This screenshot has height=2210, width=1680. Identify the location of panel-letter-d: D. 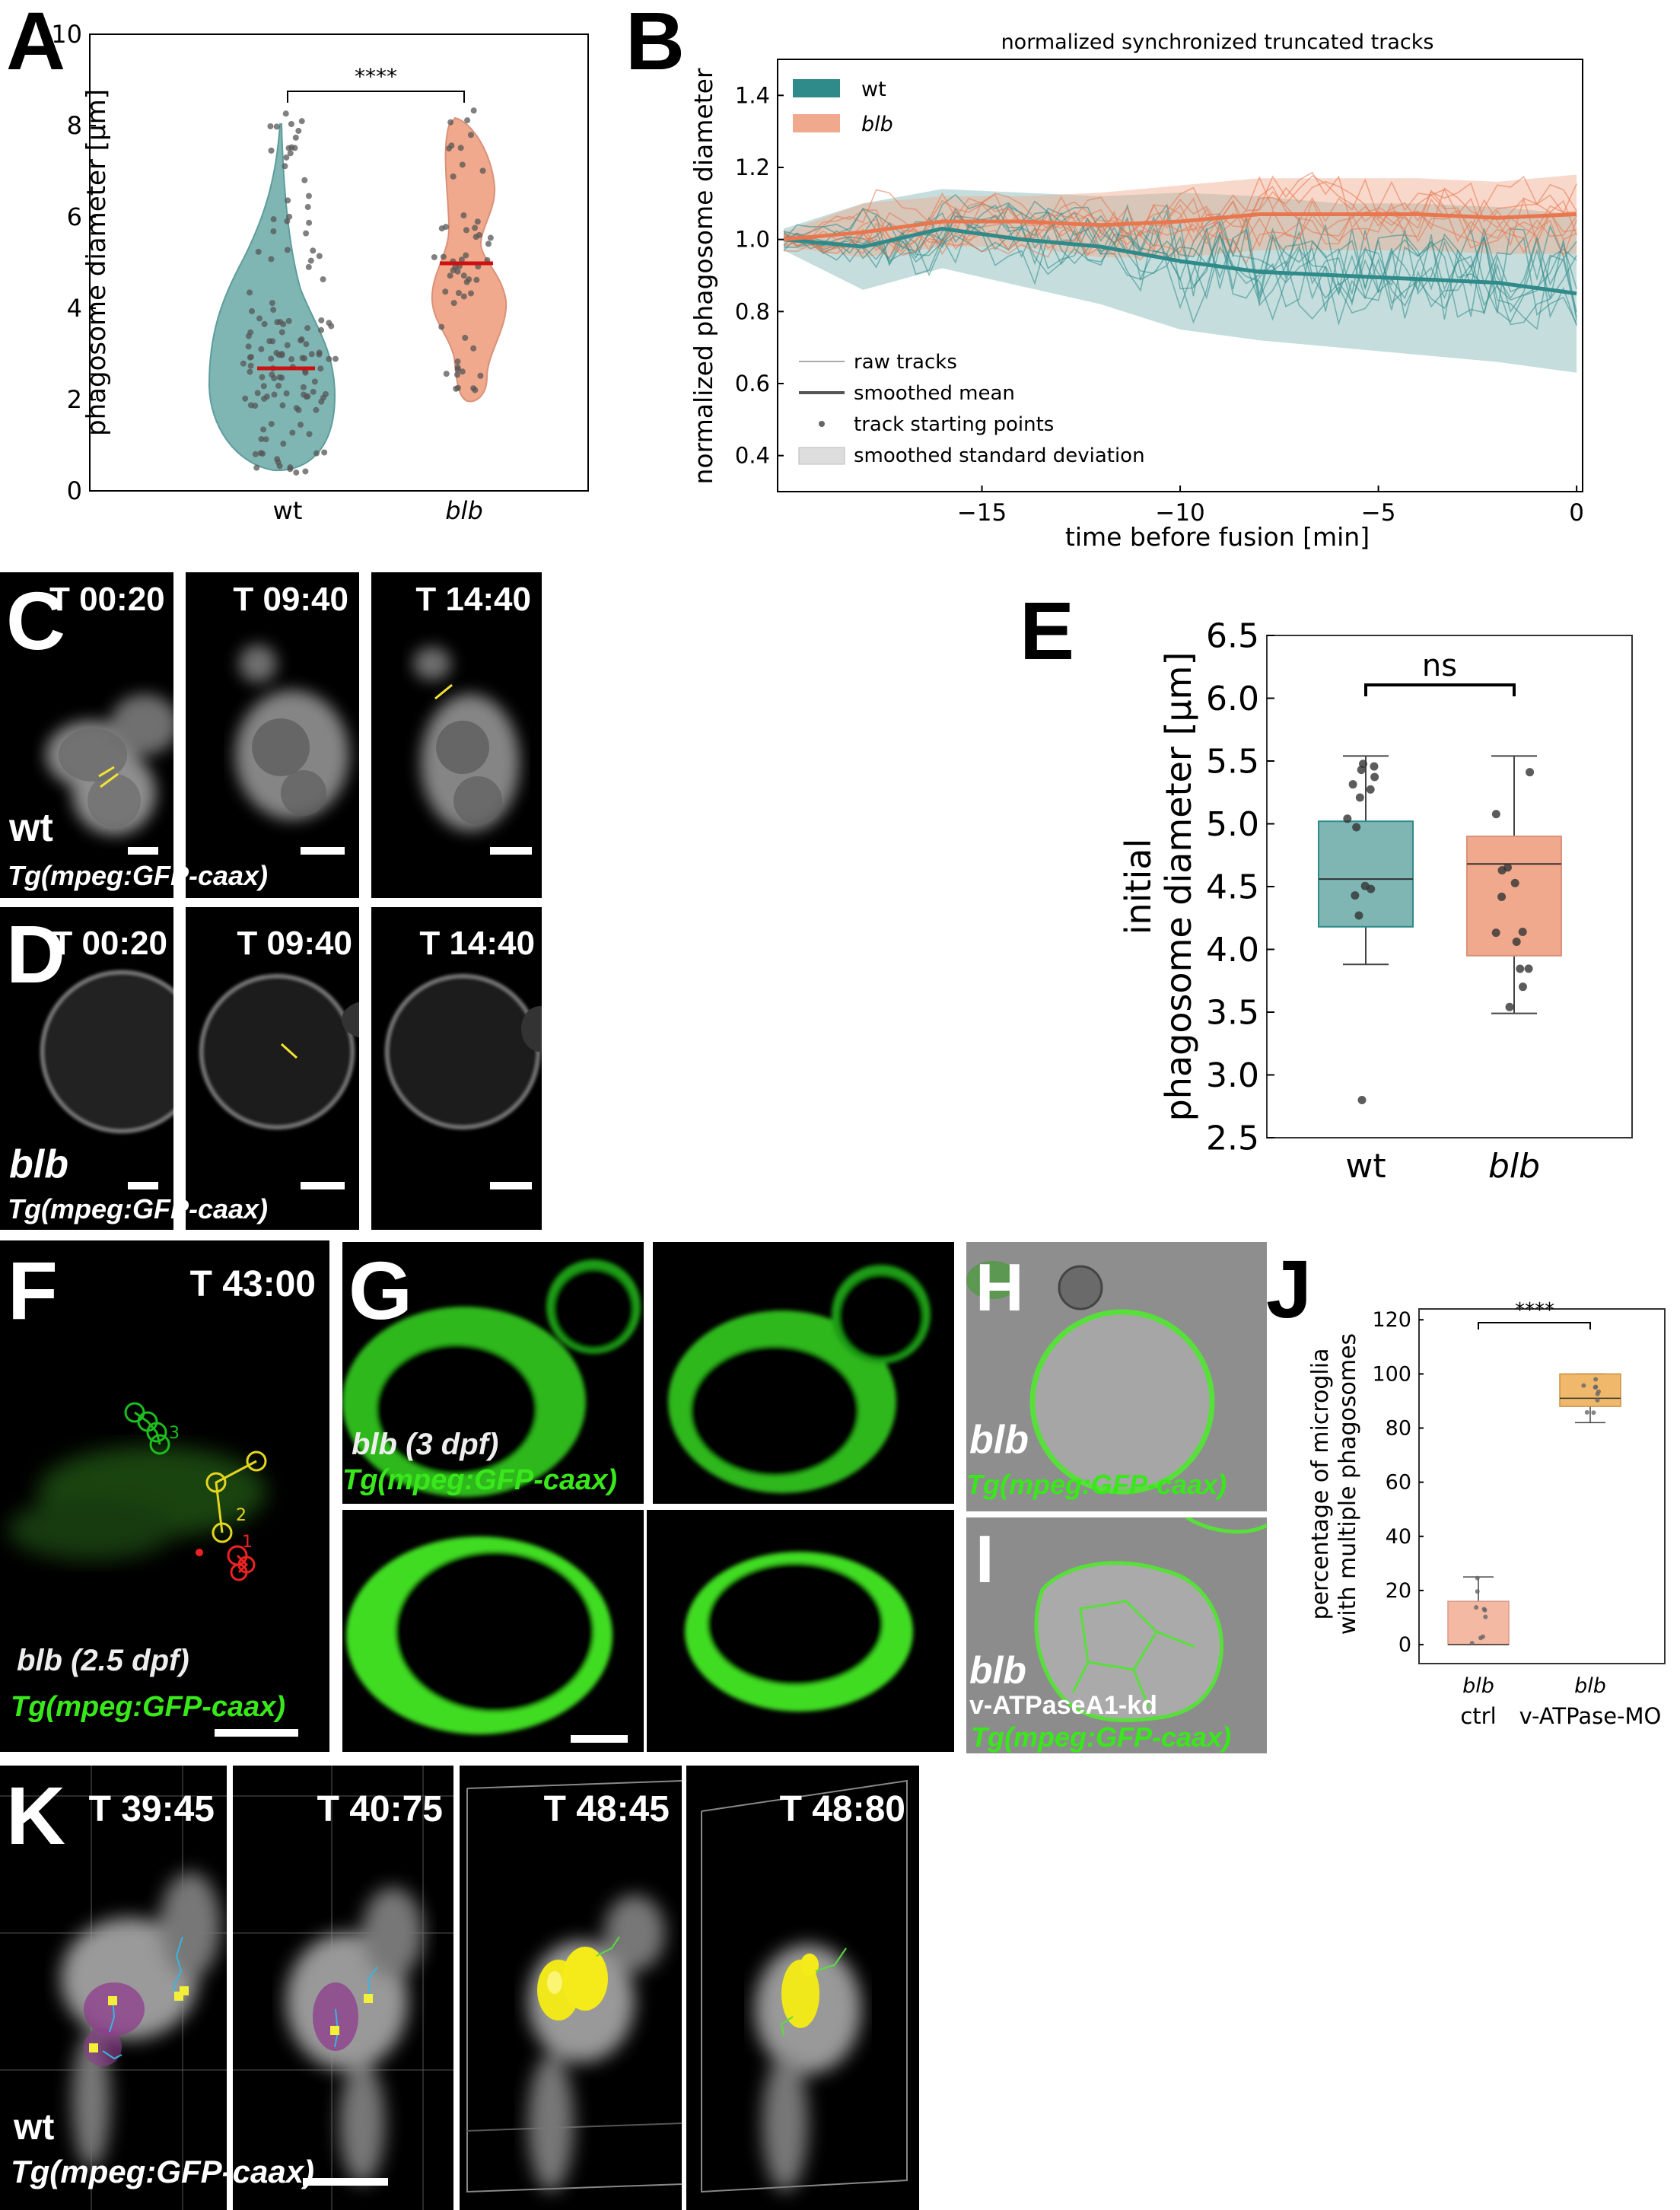
(35, 954).